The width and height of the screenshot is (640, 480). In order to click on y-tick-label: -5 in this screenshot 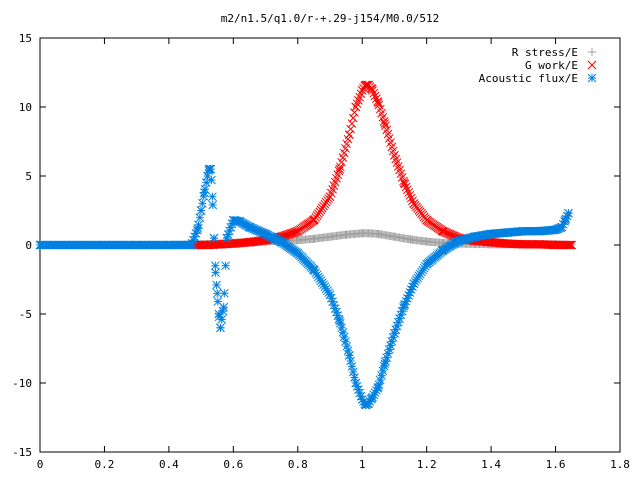, I will do `click(25, 314)`.